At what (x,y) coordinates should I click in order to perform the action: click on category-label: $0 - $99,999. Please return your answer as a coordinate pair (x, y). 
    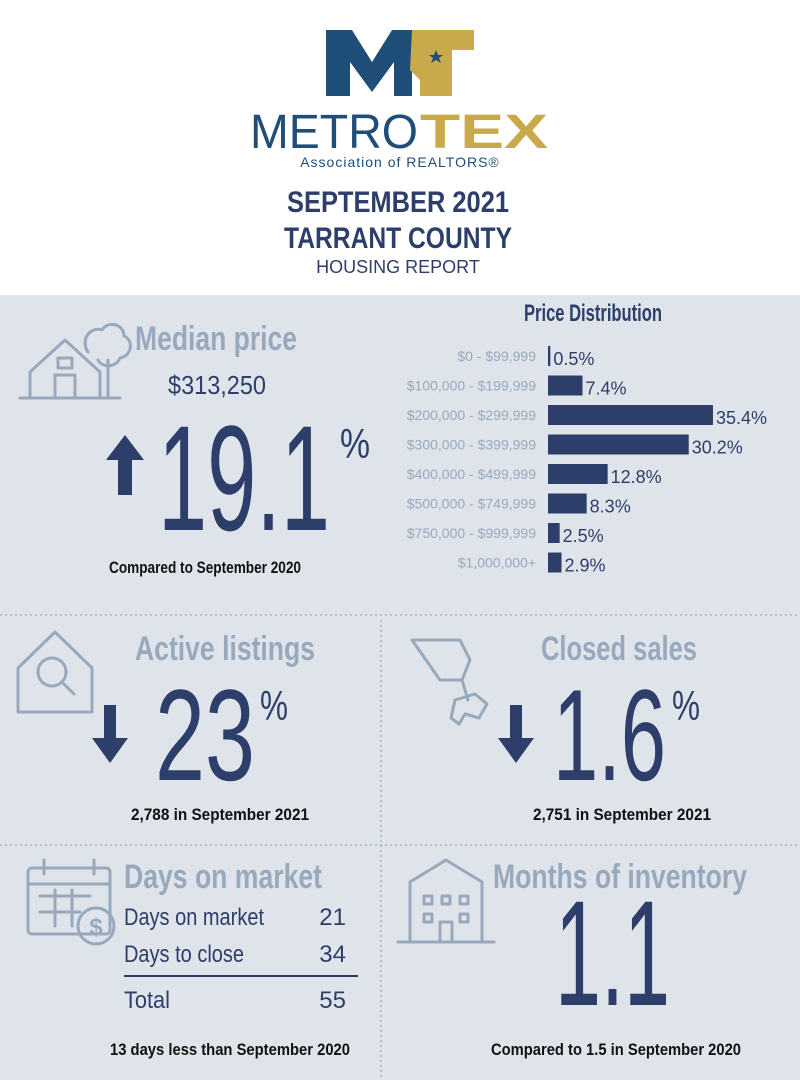
    Looking at the image, I should click on (496, 356).